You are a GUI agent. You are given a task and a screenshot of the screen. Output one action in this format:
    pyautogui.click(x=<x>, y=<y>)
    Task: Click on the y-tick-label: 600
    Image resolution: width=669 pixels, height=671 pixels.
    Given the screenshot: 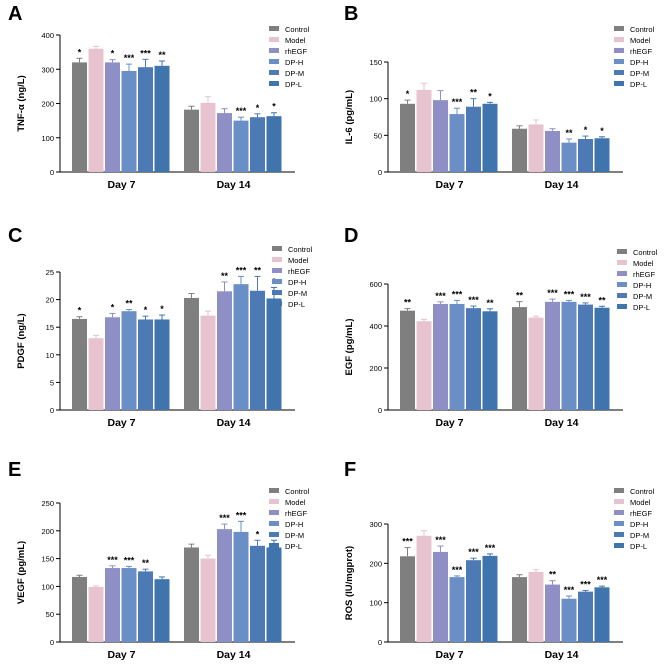 What is the action you would take?
    pyautogui.click(x=375, y=284)
    